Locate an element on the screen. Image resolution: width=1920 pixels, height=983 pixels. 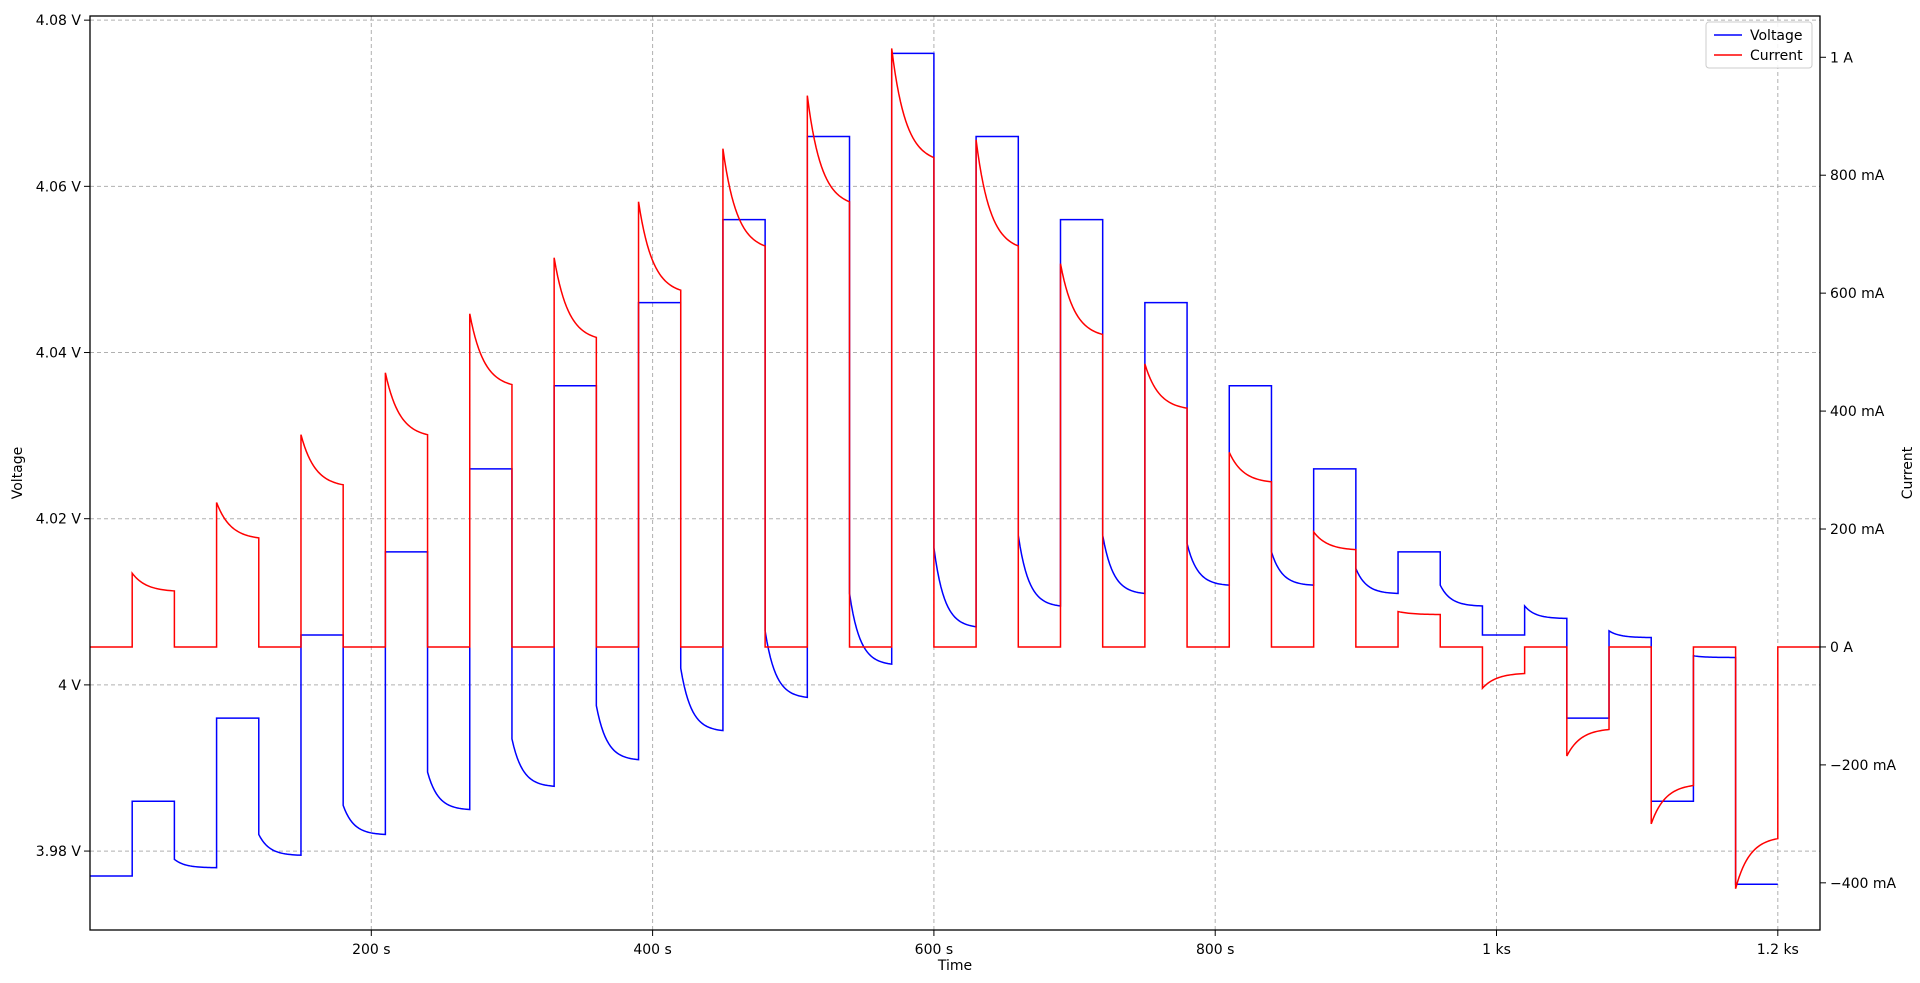
y-axis-title: Voltage is located at coordinates (18, 473).